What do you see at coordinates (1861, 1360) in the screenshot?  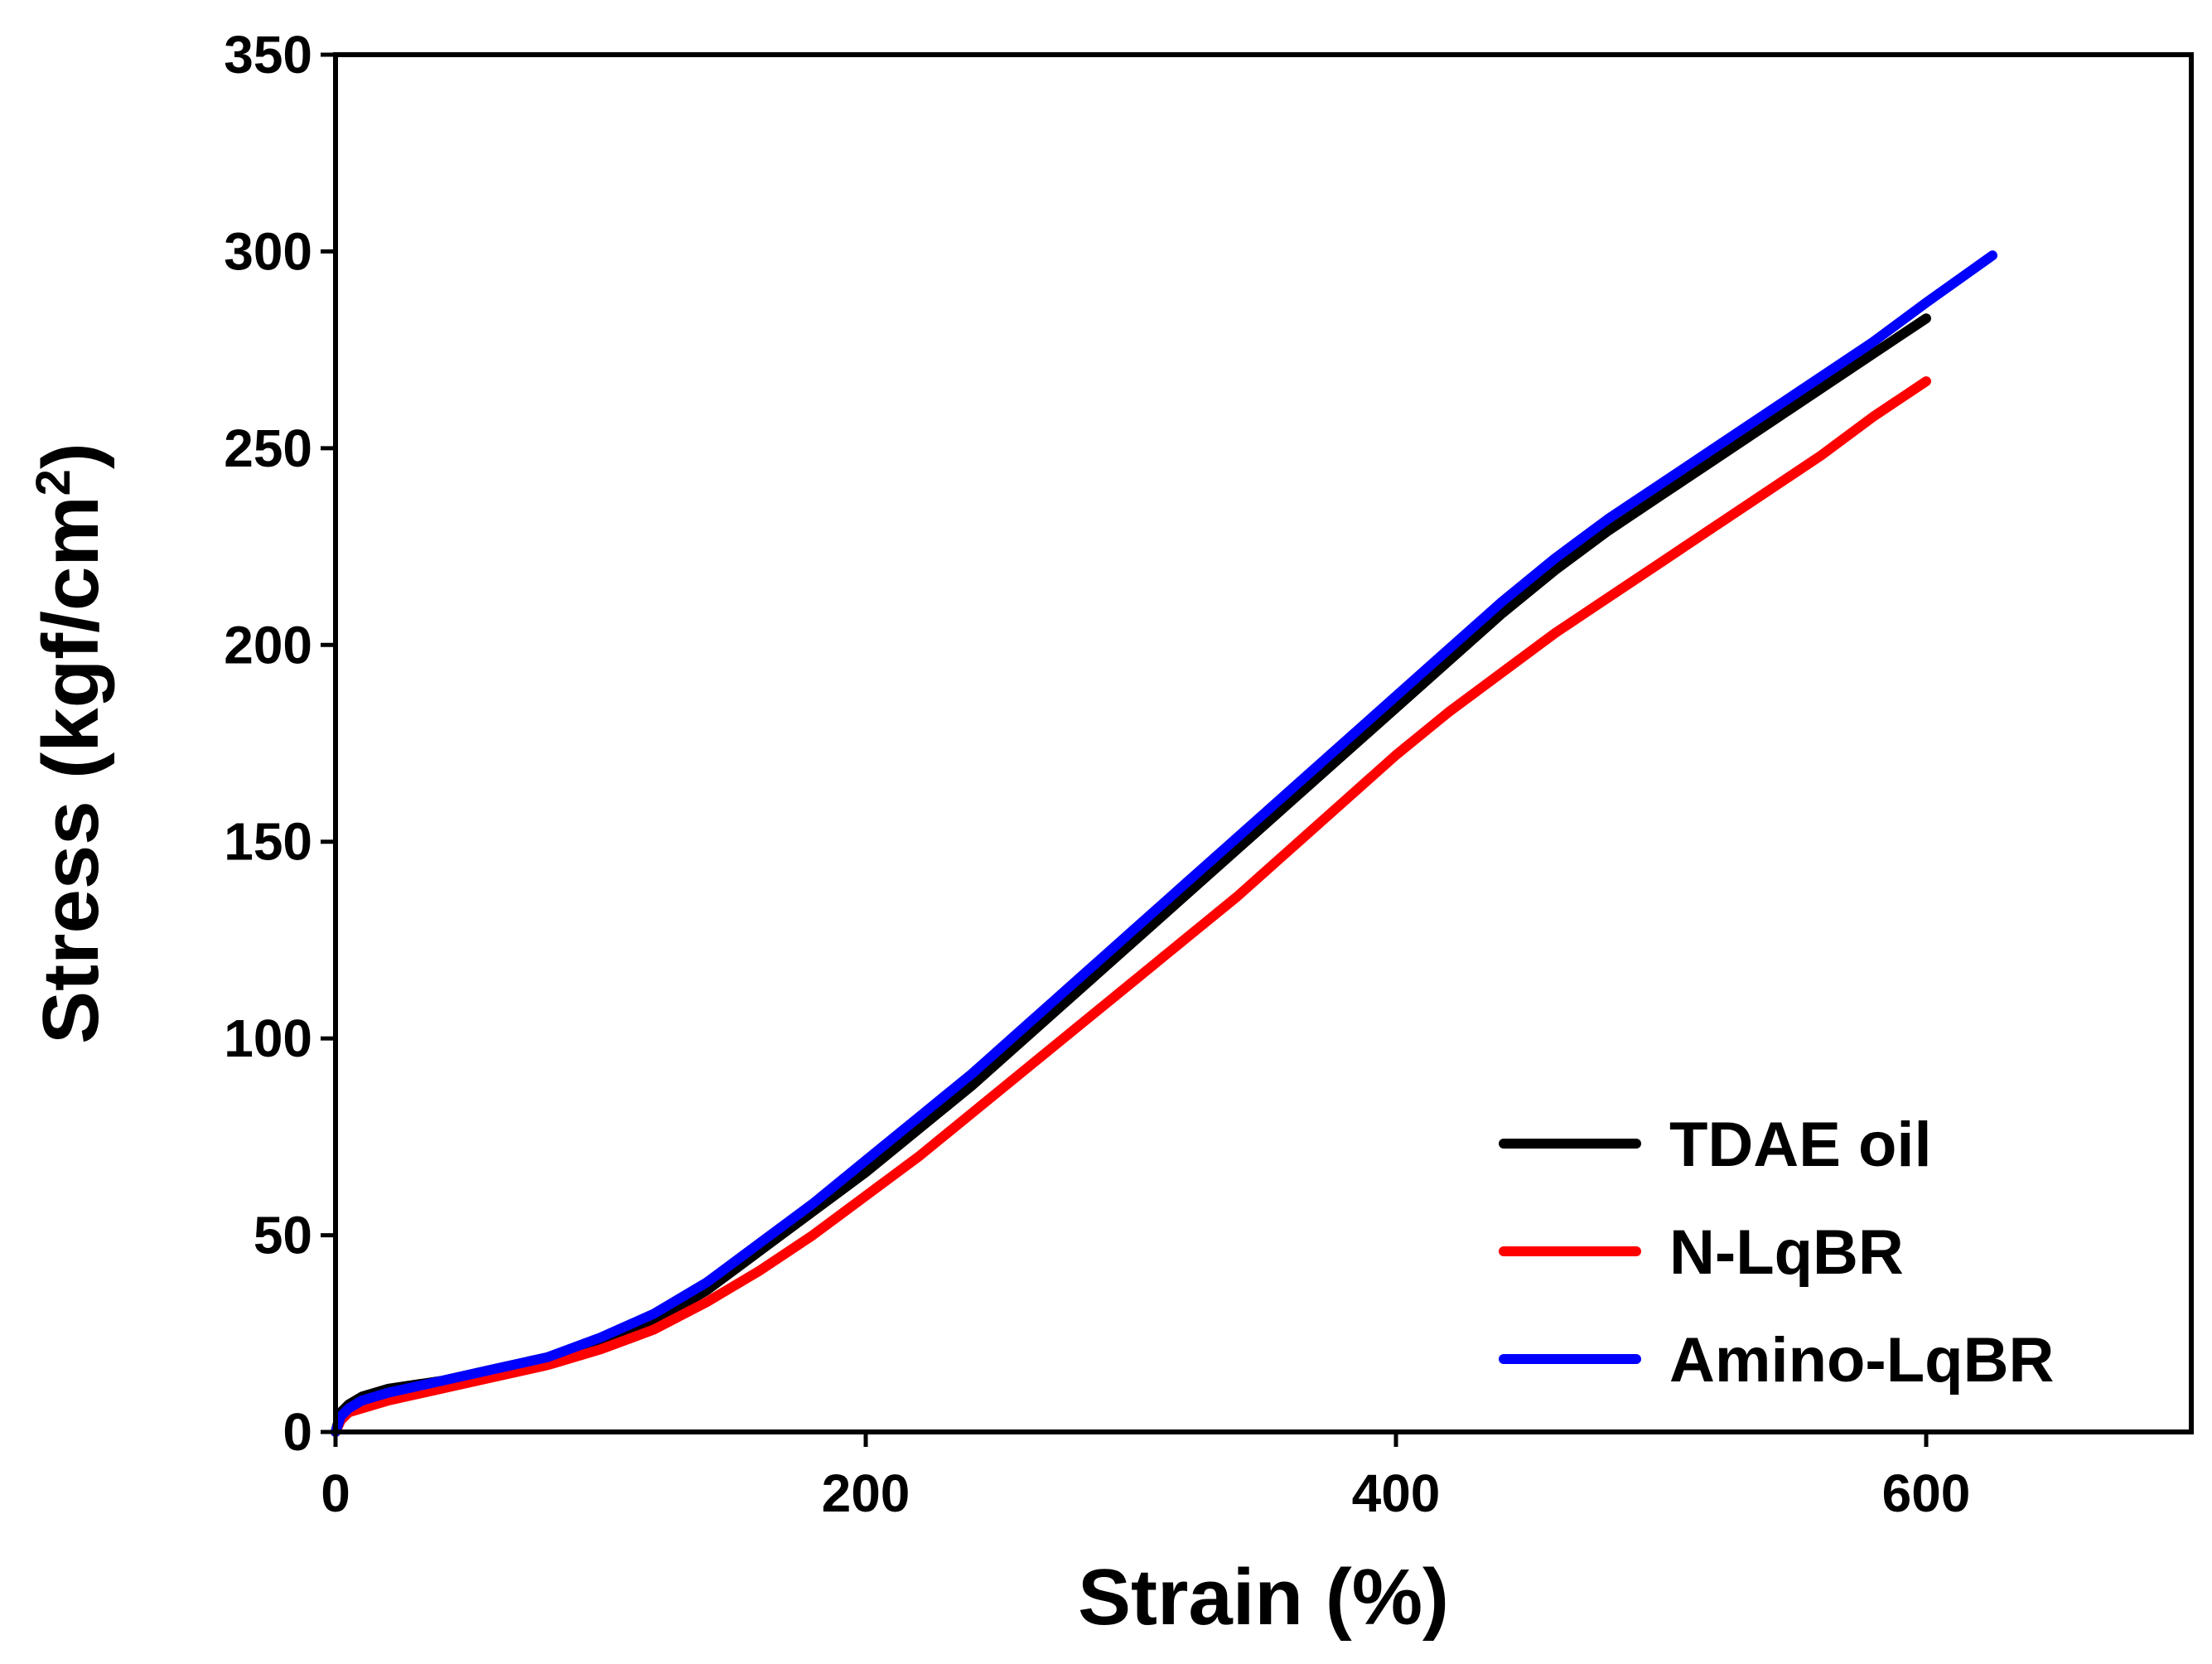 I see `legend-label-amino-lqbr: Amino-LqBR` at bounding box center [1861, 1360].